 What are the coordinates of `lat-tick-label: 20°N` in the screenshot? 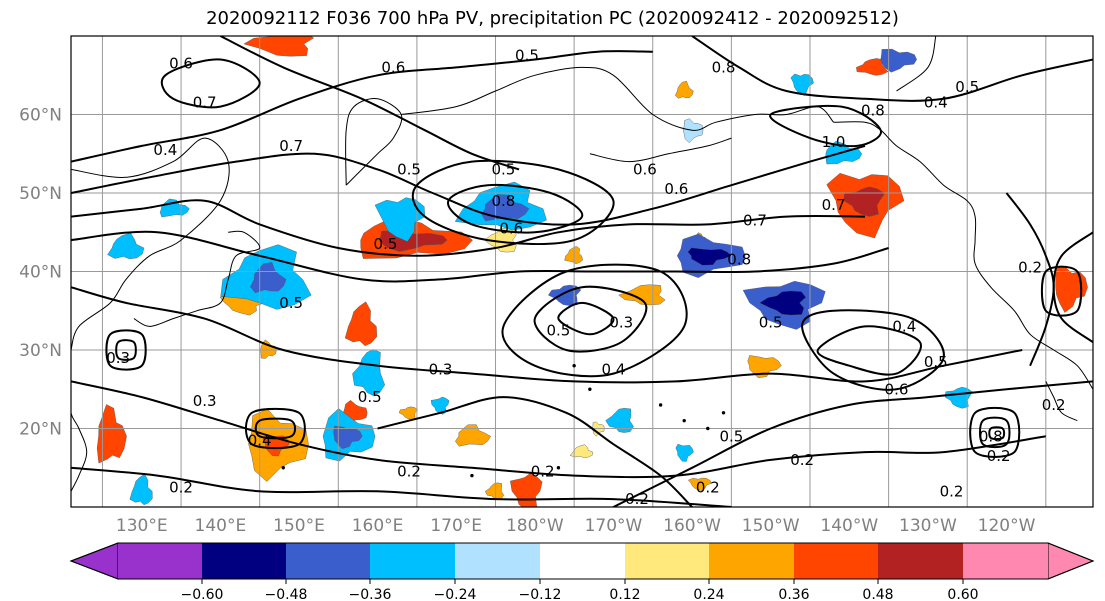 It's located at (40, 430).